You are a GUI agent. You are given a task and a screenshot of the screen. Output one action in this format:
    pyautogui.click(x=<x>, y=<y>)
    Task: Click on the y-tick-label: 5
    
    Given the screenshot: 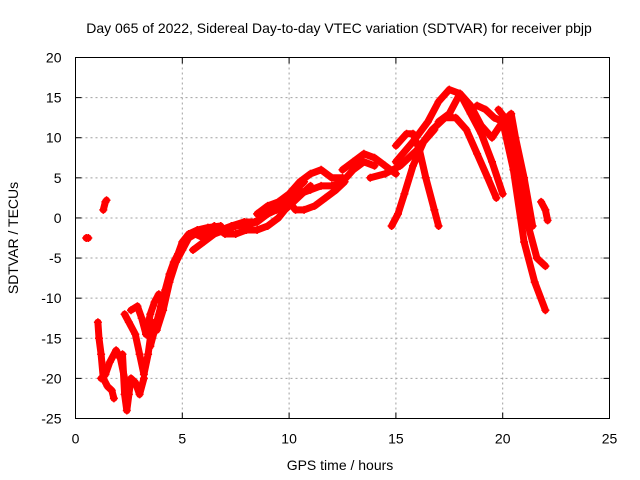 What is the action you would take?
    pyautogui.click(x=58, y=178)
    